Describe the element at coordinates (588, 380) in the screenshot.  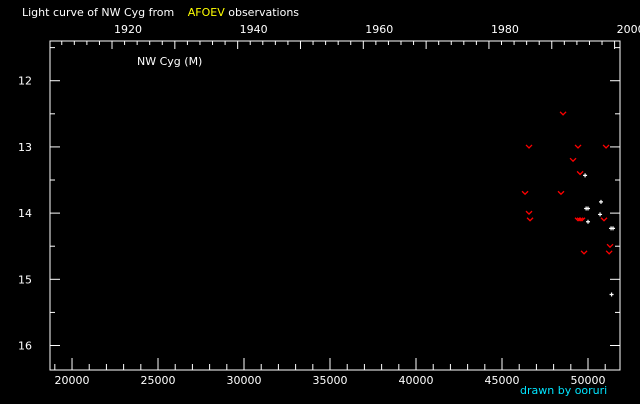
I see `x-tick-label: 50000` at that location.